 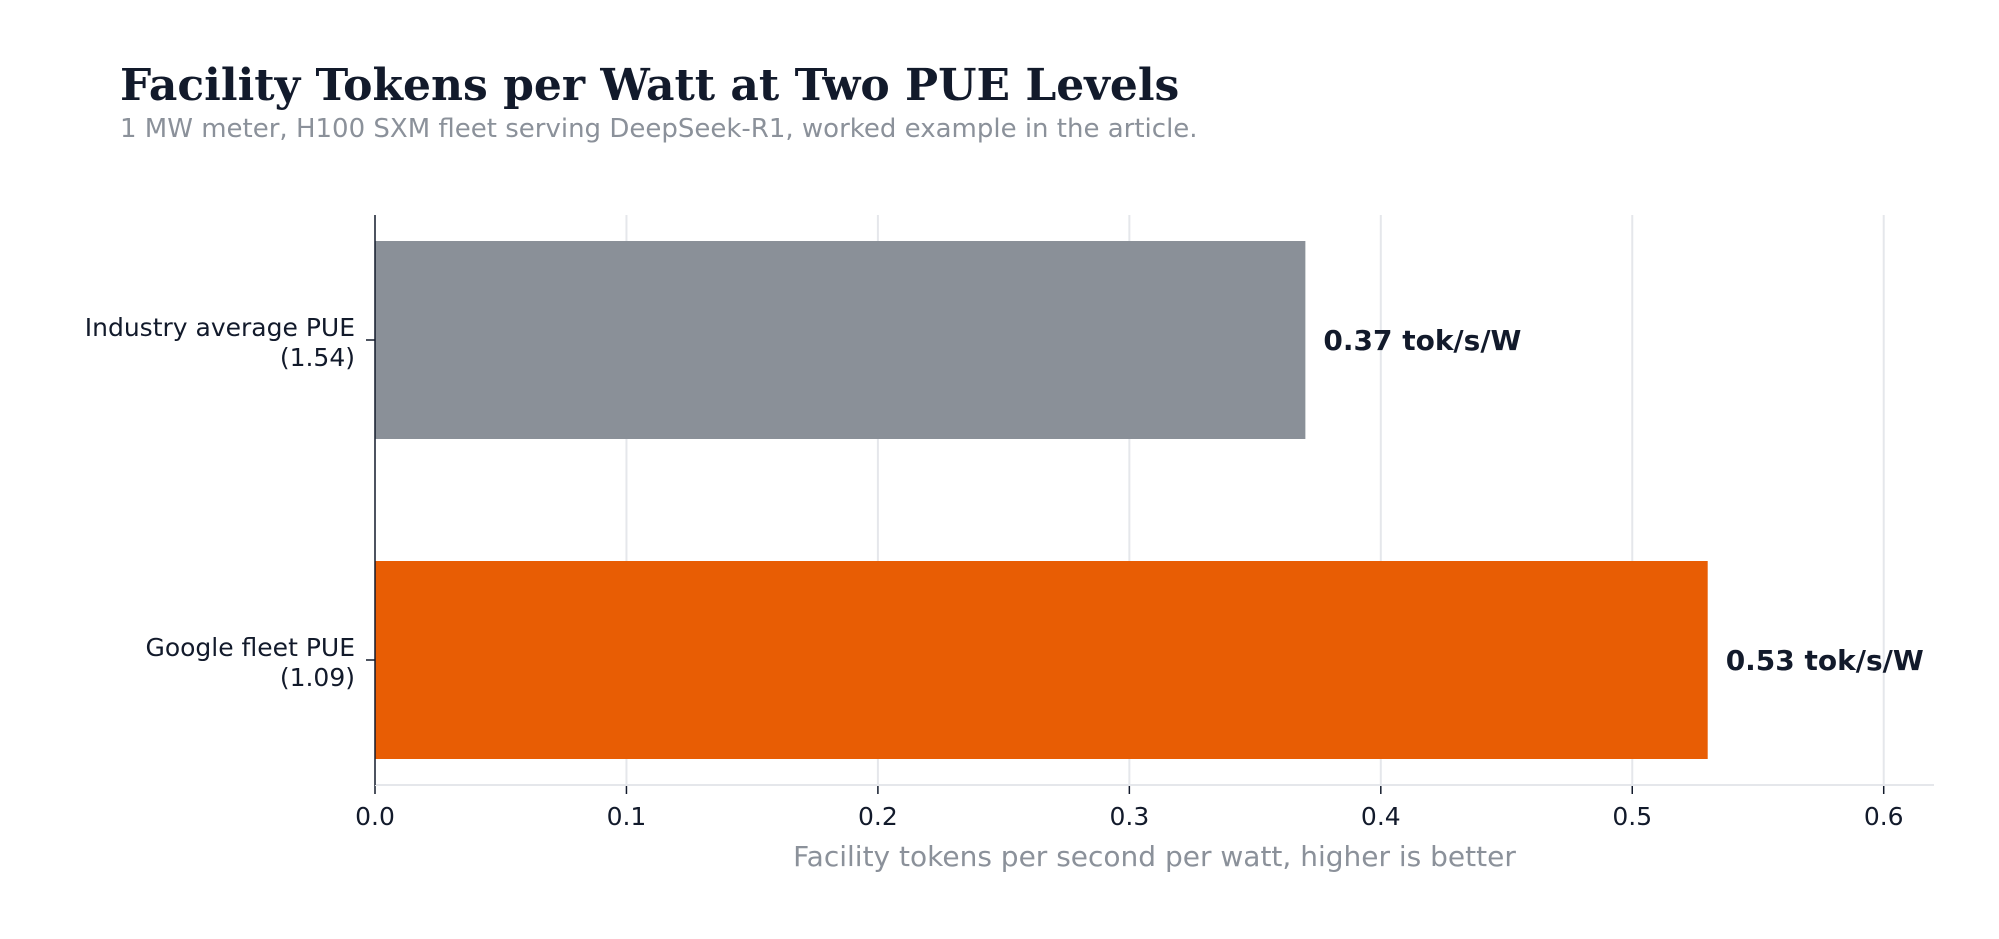 What do you see at coordinates (375, 816) in the screenshot?
I see `x-tick-label: 0.0` at bounding box center [375, 816].